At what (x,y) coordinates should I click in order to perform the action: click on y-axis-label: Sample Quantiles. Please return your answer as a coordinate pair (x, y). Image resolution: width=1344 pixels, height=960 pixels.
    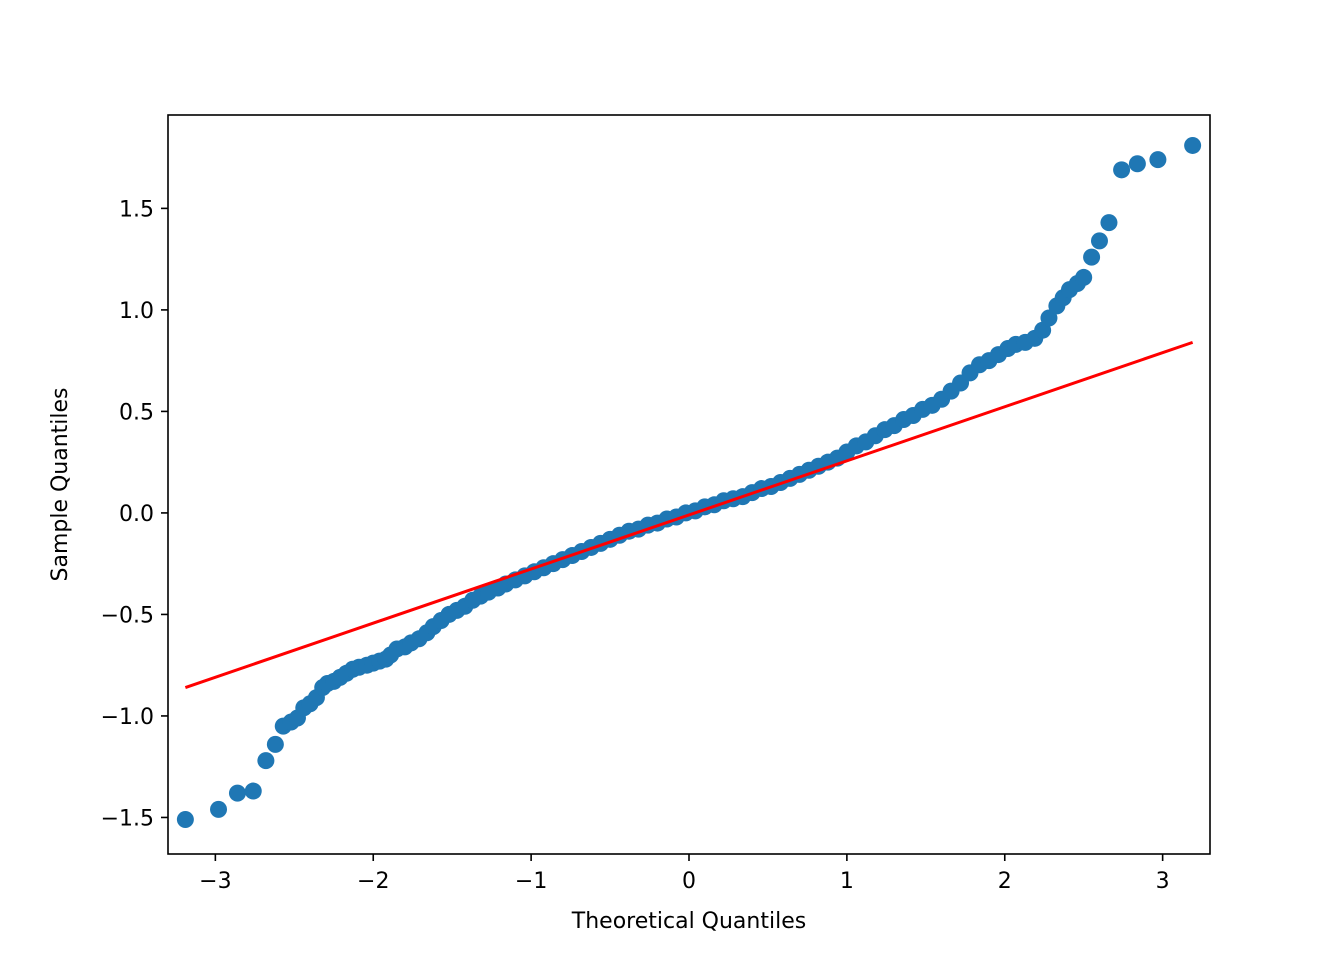
    Looking at the image, I should click on (60, 484).